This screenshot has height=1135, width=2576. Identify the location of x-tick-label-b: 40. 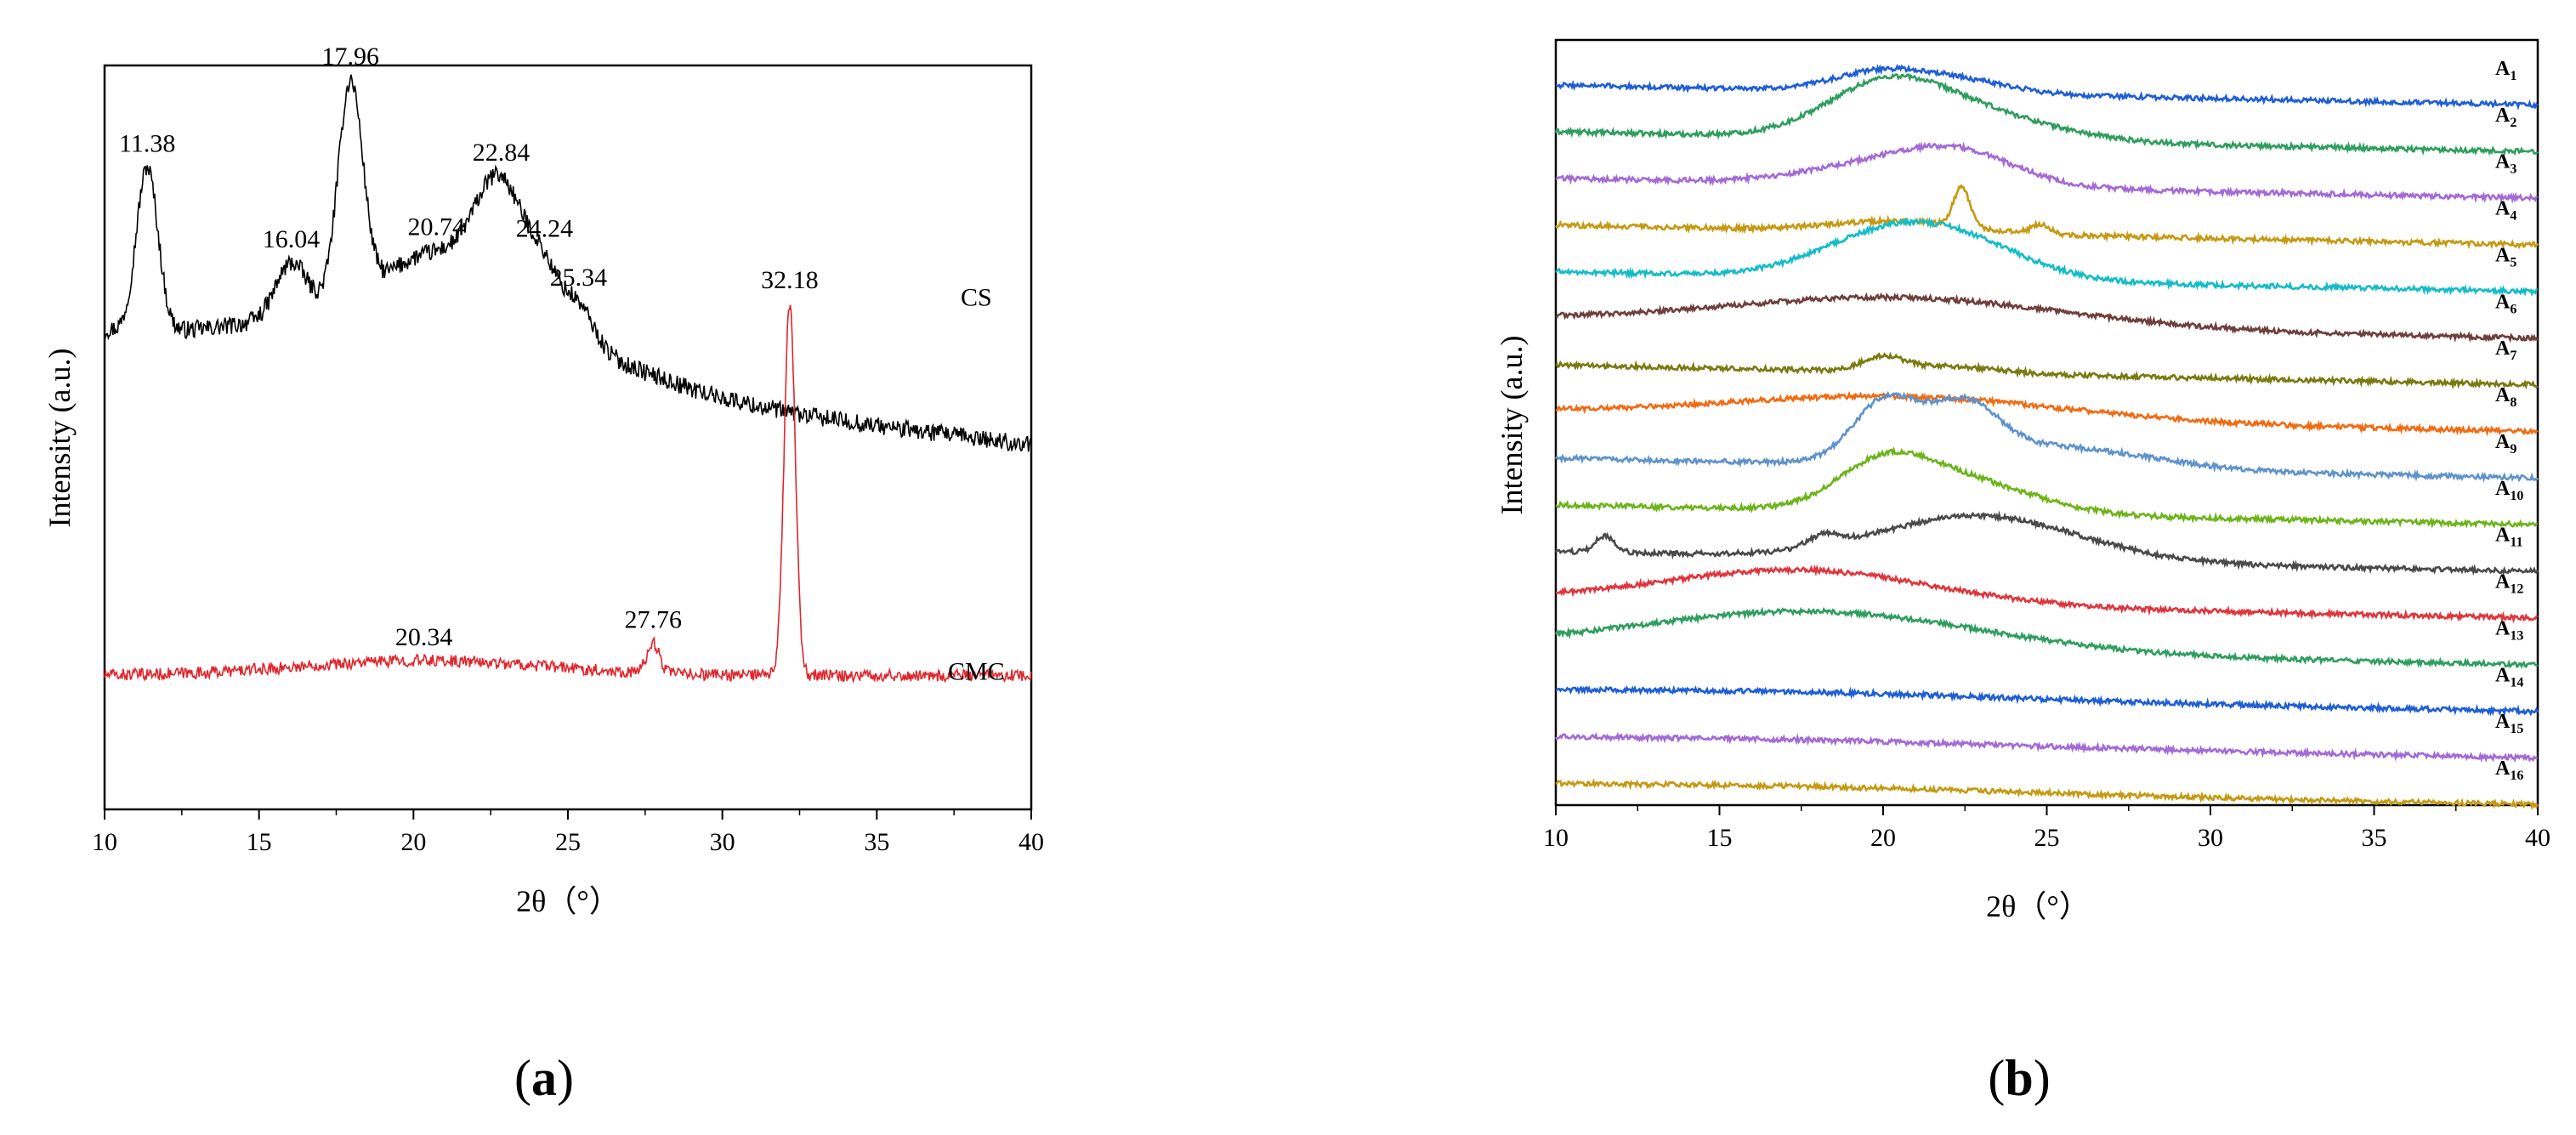
(2537, 838).